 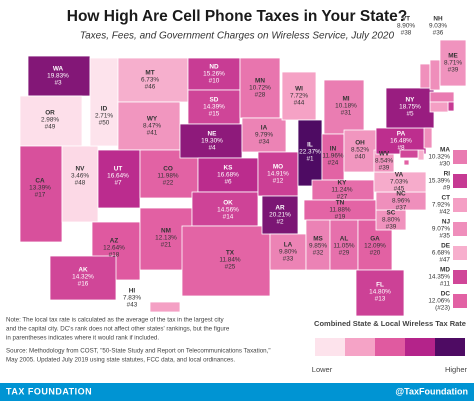 What do you see at coordinates (104, 123) in the screenshot?
I see `state-rank: #50` at bounding box center [104, 123].